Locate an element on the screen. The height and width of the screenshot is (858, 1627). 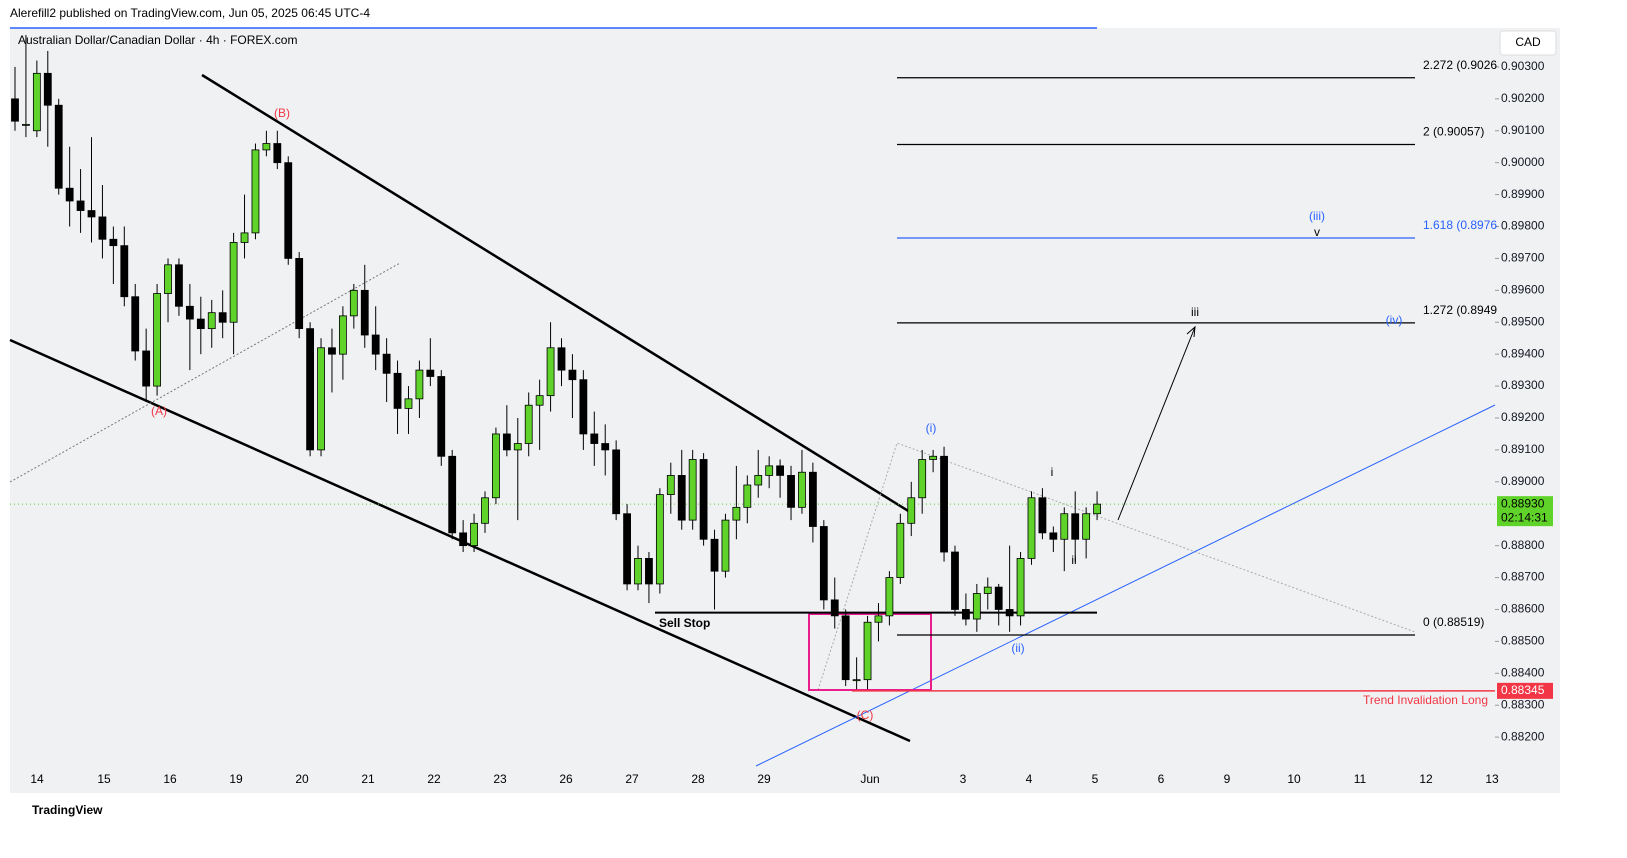
x-tick-label: 22 is located at coordinates (434, 779).